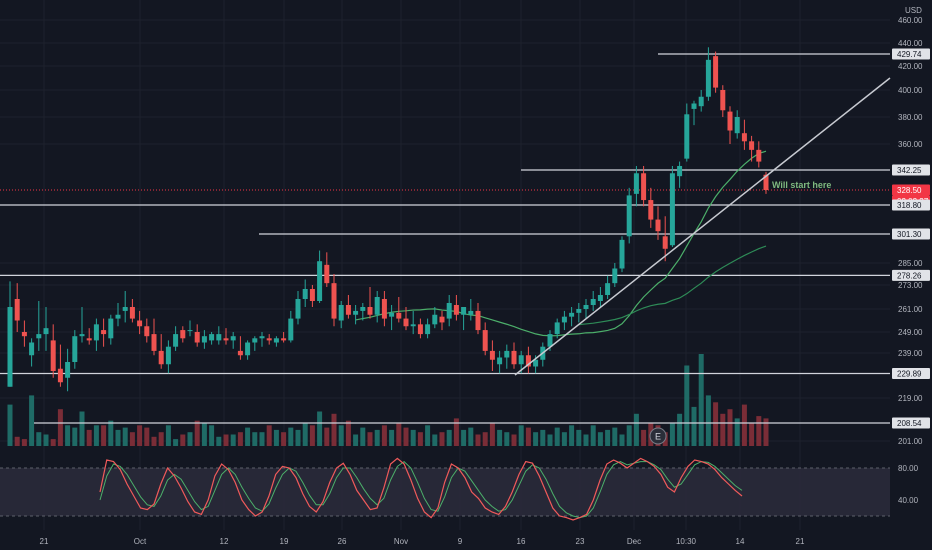  Describe the element at coordinates (401, 541) in the screenshot. I see `x-tick-label: Nov` at that location.